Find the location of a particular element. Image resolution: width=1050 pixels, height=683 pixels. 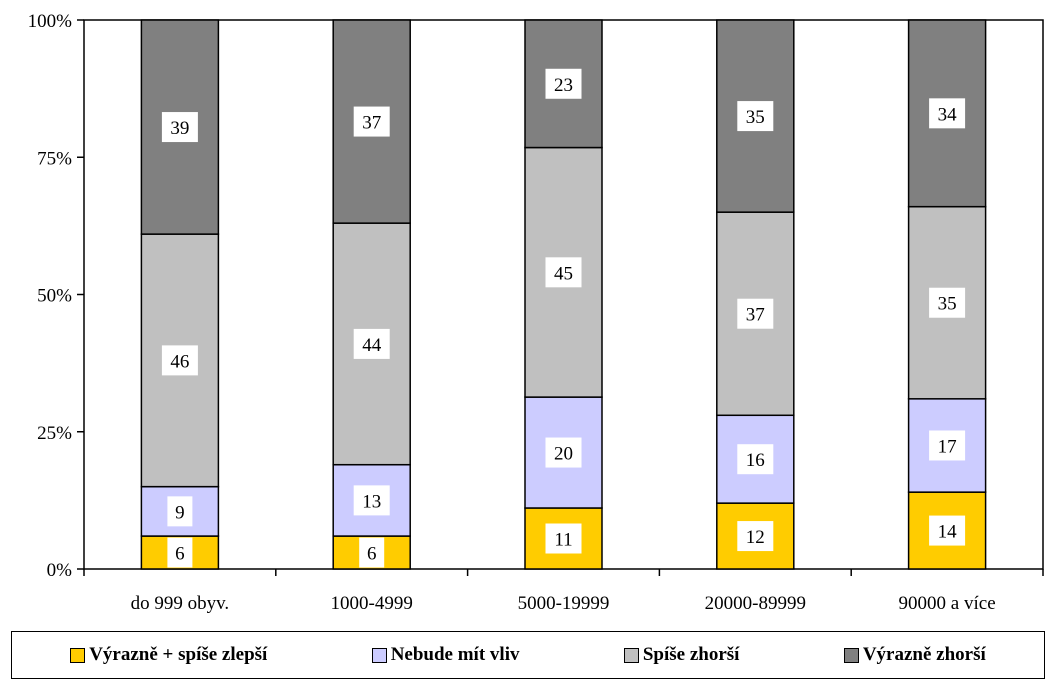

data-label: 11 is located at coordinates (563, 540).